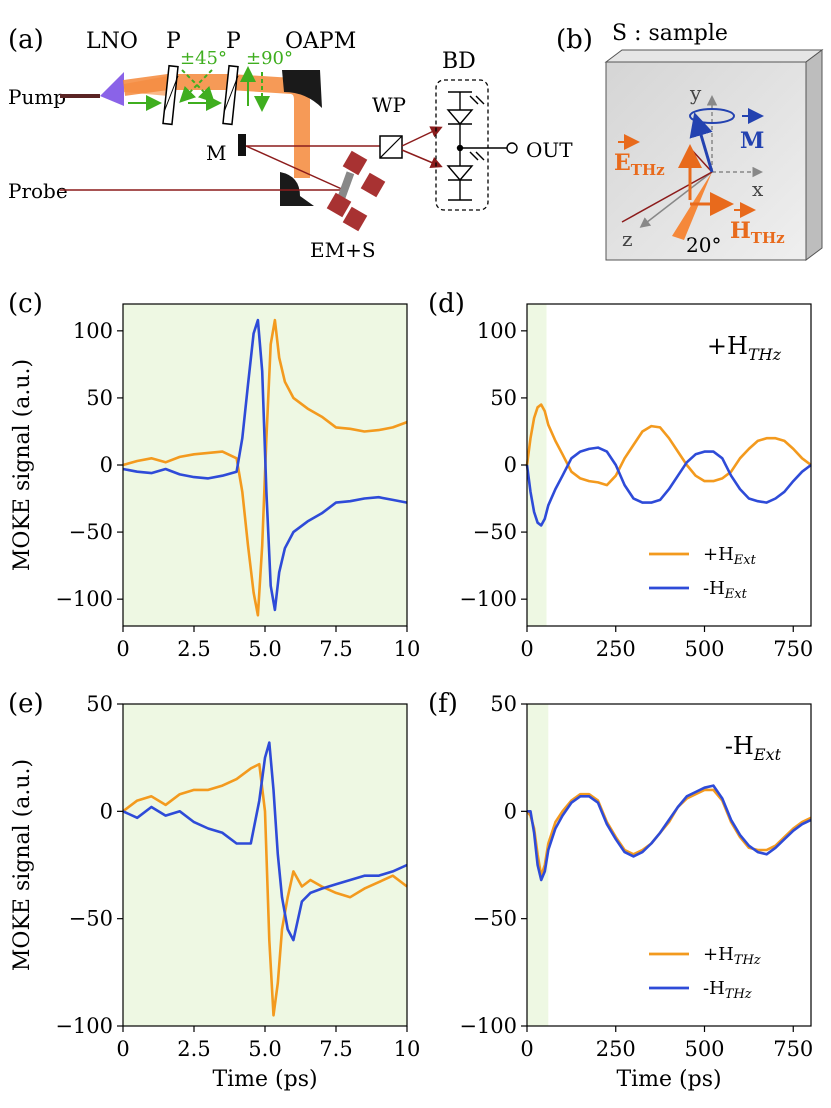 The width and height of the screenshot is (831, 1108). Describe the element at coordinates (106, 465) in the screenshot. I see `chart-c-ytick-label: 0` at that location.